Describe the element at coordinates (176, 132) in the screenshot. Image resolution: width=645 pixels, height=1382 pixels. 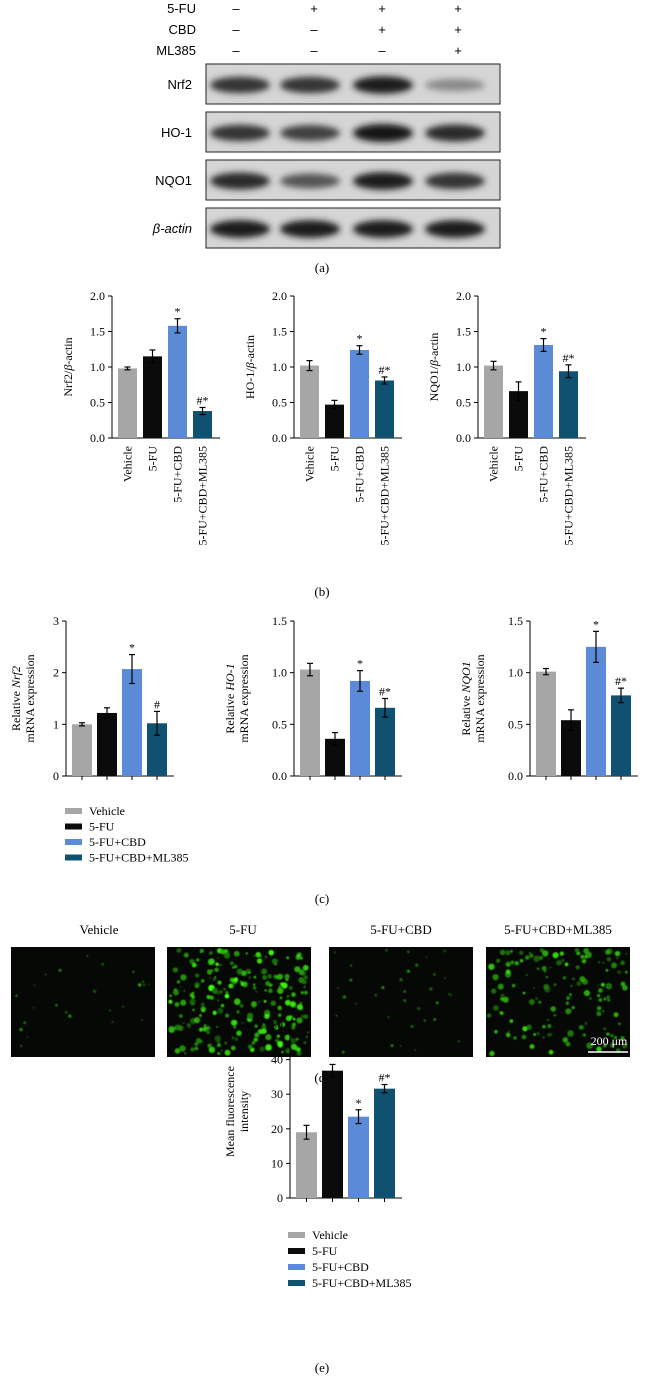
I see `blot-label: HO-1` at that location.